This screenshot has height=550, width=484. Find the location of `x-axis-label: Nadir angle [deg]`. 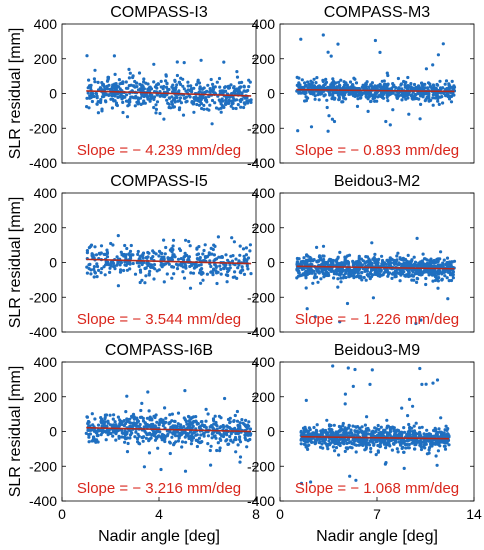

x-axis-label: Nadir angle [deg] is located at coordinates (377, 536).